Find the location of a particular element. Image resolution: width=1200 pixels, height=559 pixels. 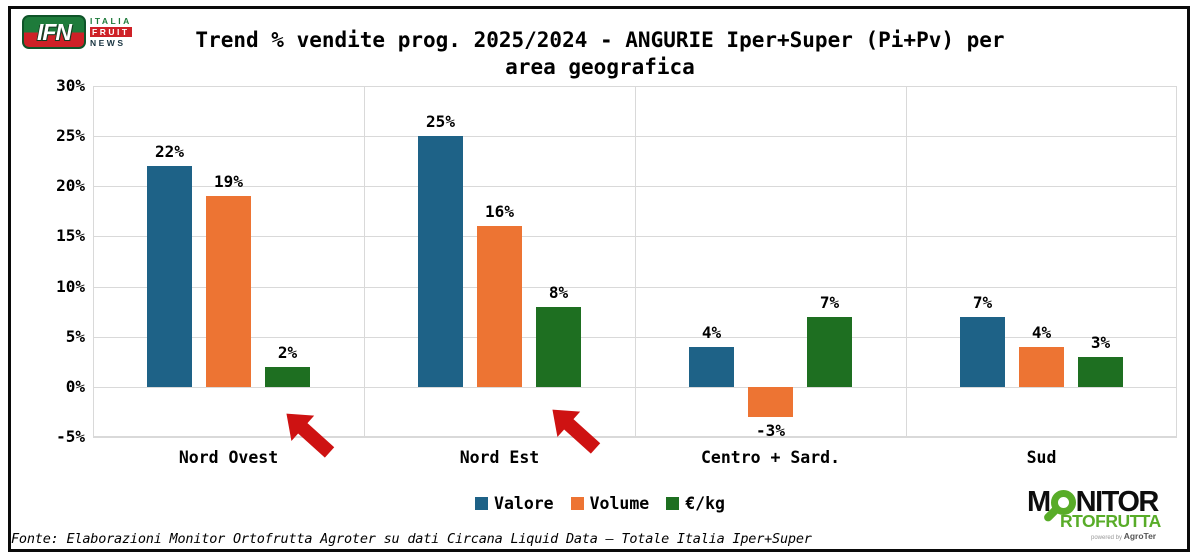

bar-value-label: 25% is located at coordinates (440, 122).